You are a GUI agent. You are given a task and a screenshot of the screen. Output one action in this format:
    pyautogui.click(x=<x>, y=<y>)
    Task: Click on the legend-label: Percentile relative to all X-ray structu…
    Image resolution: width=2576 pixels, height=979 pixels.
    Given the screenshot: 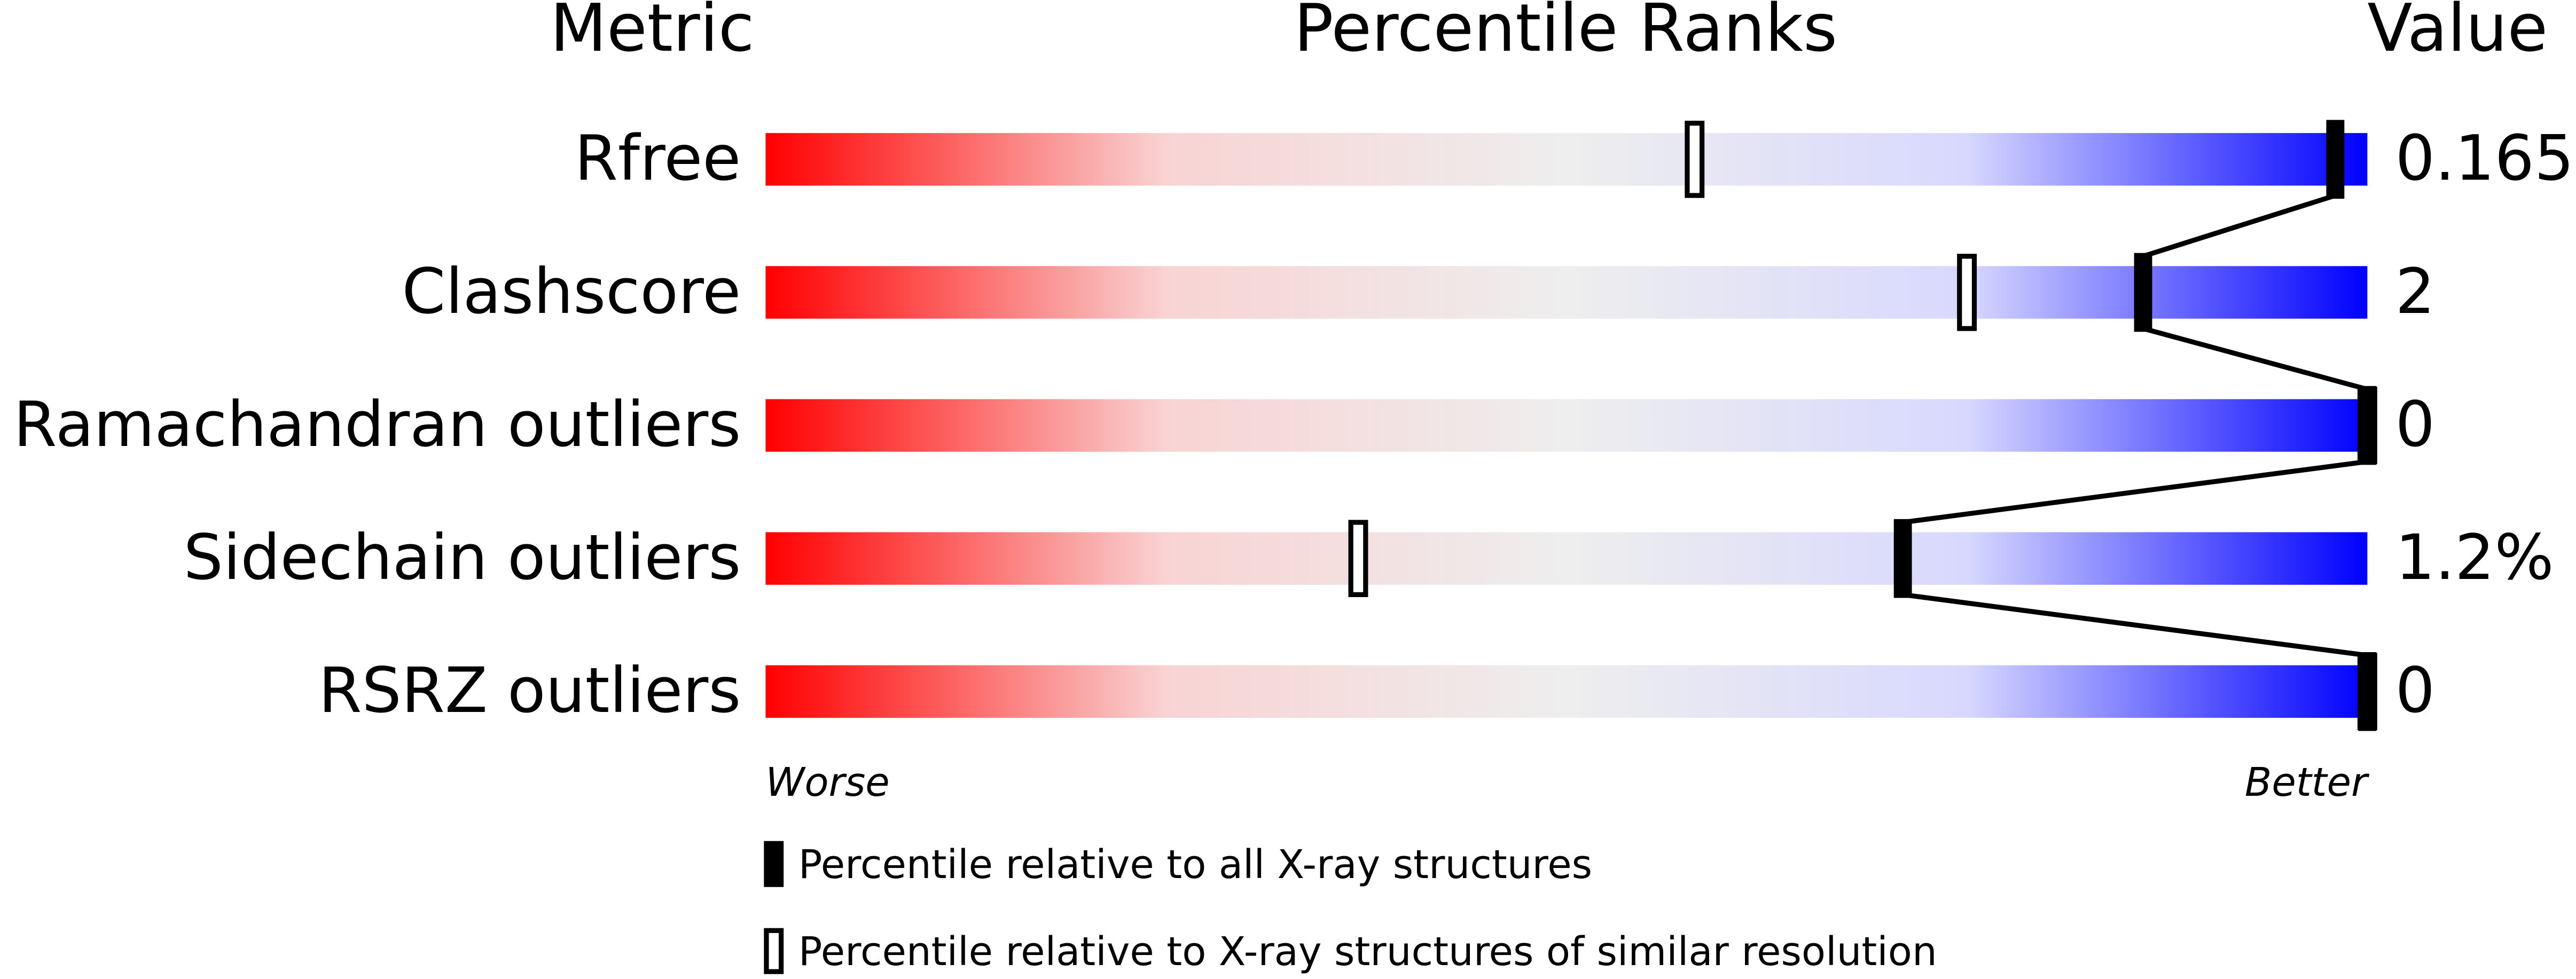 What is the action you would take?
    pyautogui.click(x=1195, y=865)
    